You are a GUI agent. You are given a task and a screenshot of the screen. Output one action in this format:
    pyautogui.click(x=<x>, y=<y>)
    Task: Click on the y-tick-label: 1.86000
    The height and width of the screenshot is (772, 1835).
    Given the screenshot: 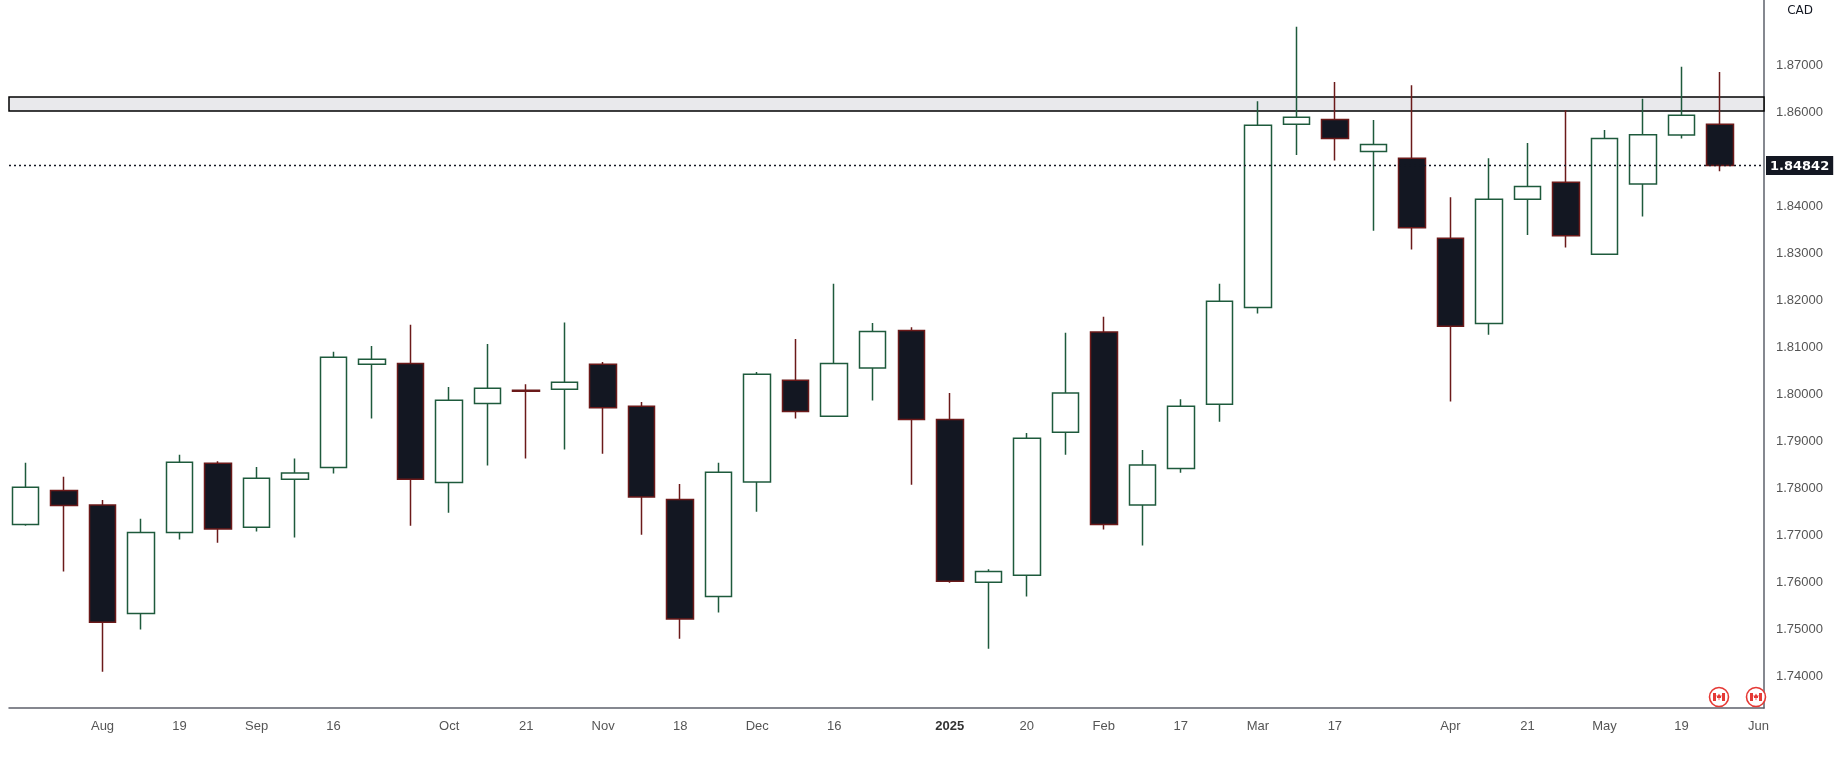 What is the action you would take?
    pyautogui.click(x=1799, y=111)
    